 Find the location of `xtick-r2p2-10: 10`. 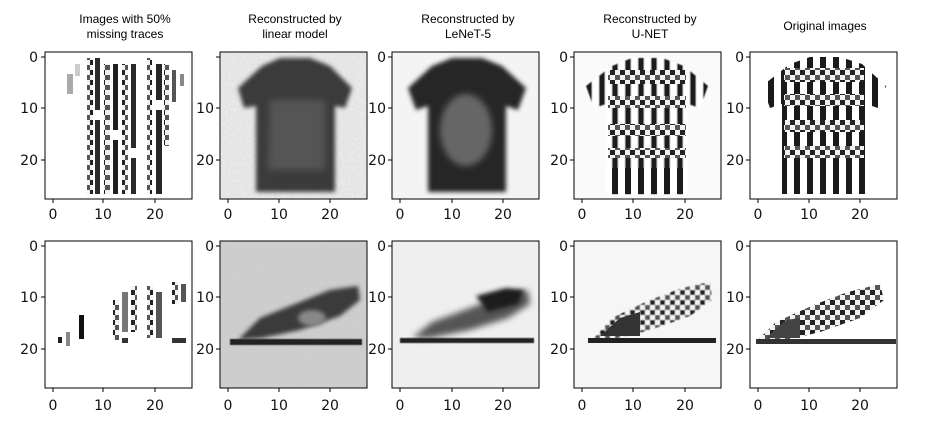

xtick-r2p2-10: 10 is located at coordinates (279, 406).